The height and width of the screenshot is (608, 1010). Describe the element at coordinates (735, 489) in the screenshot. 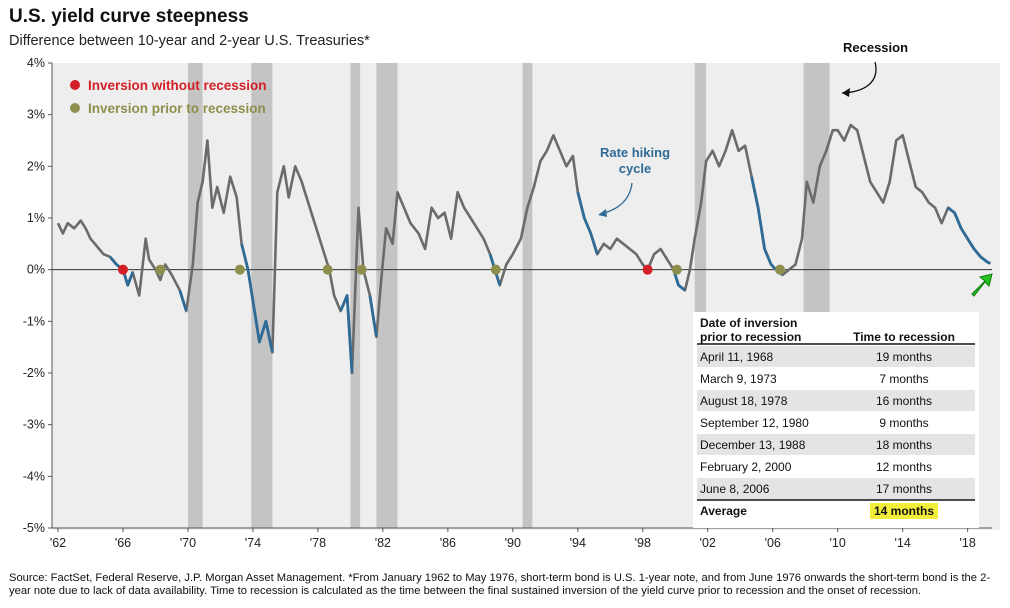

I see `table-row-date: June 8, 2006` at that location.